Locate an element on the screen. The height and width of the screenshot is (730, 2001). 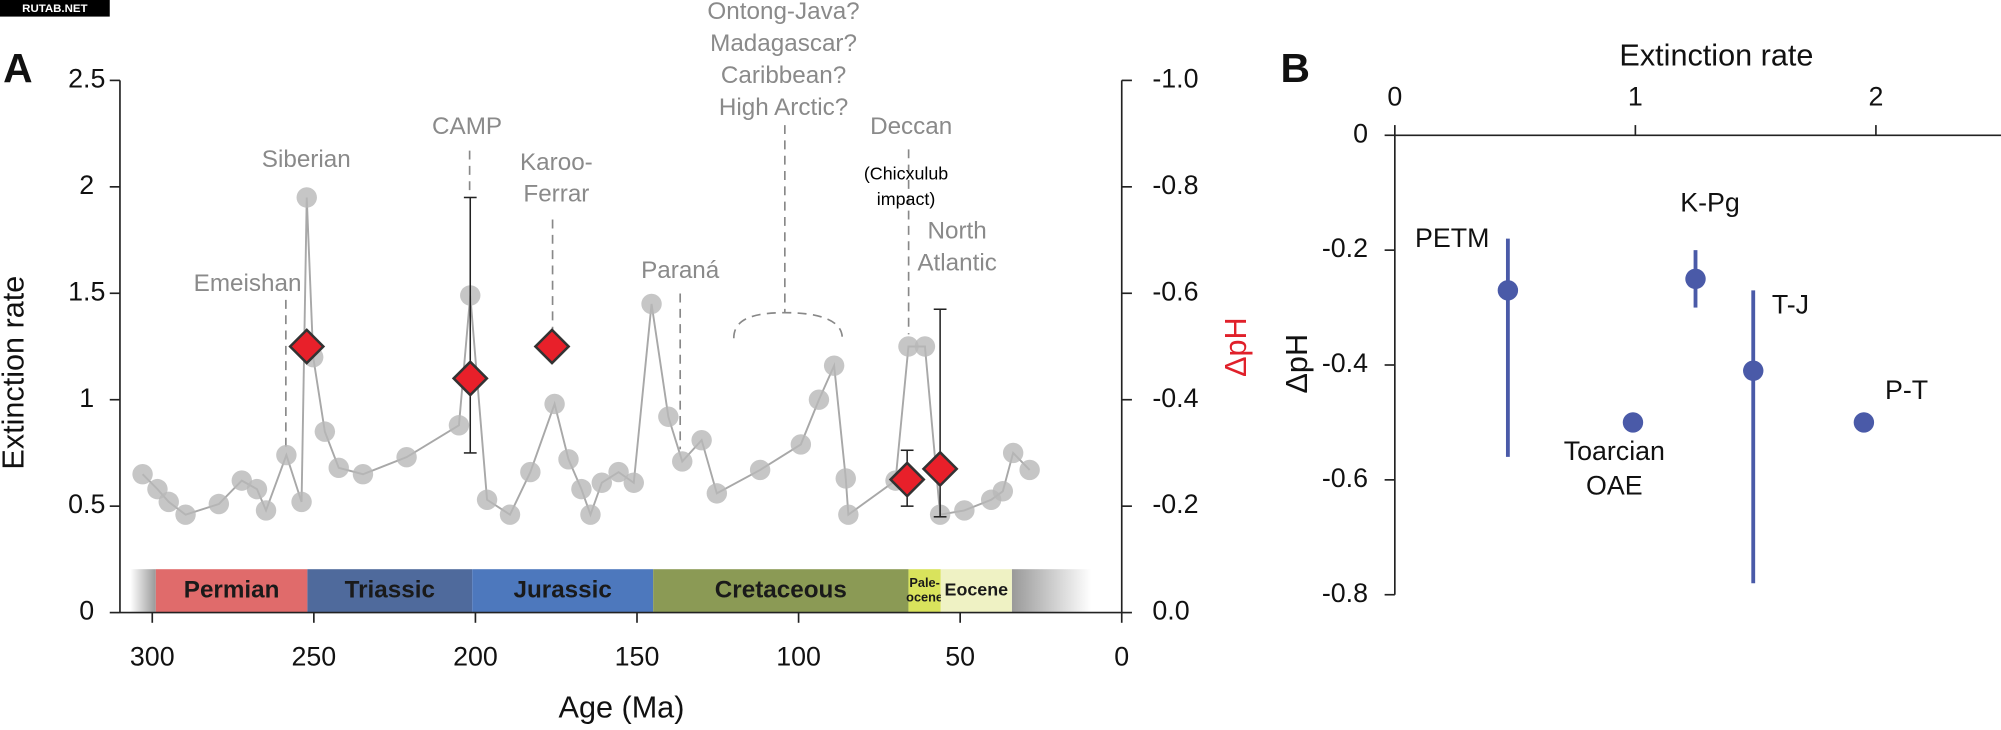
y2-tick-label: -0.2 is located at coordinates (1175, 504).